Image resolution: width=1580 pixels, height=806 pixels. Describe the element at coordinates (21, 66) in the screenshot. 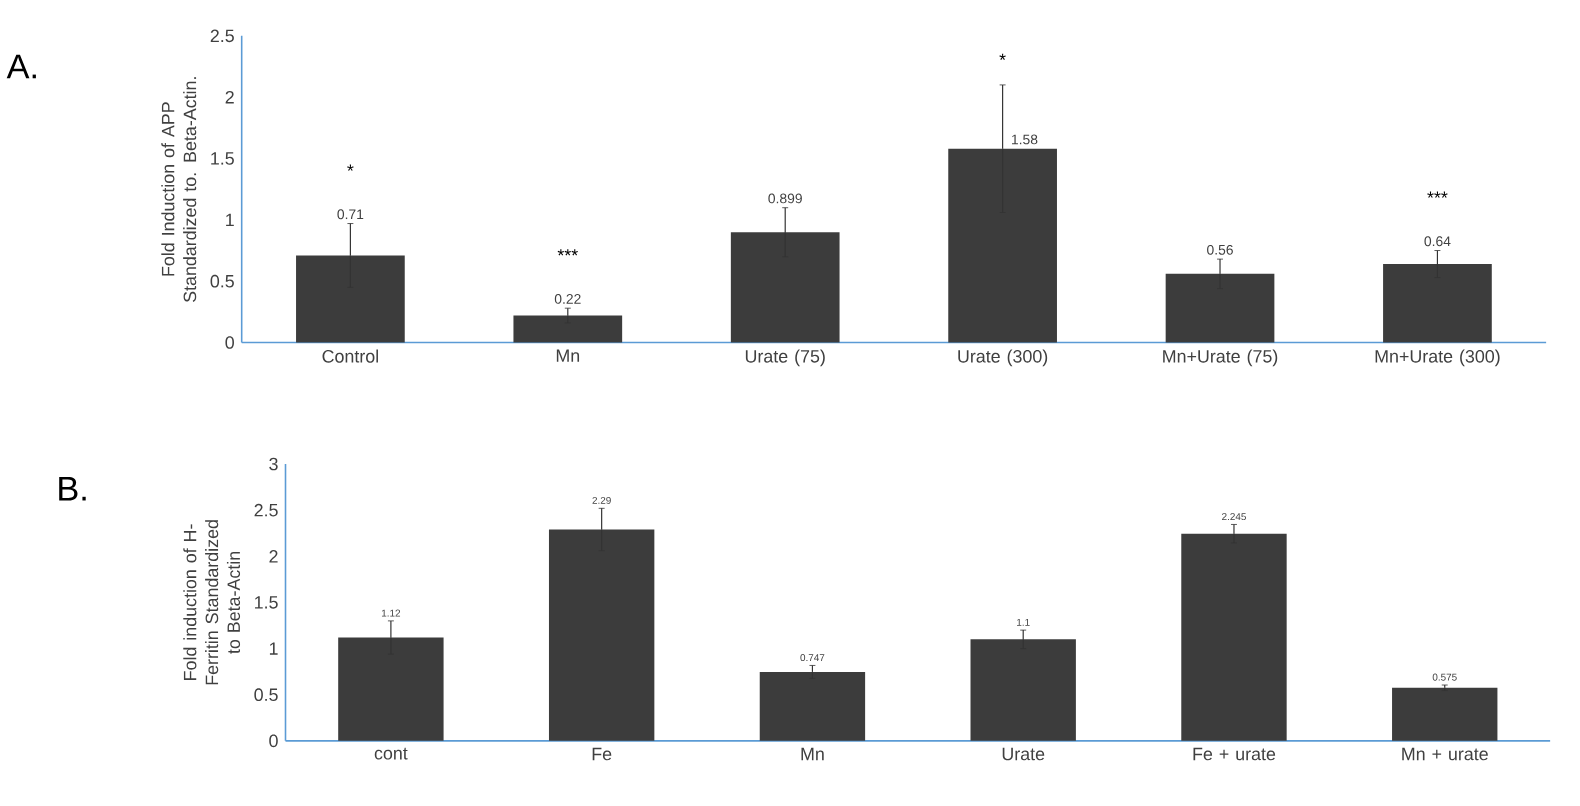

I see `chart-title: A.` at that location.